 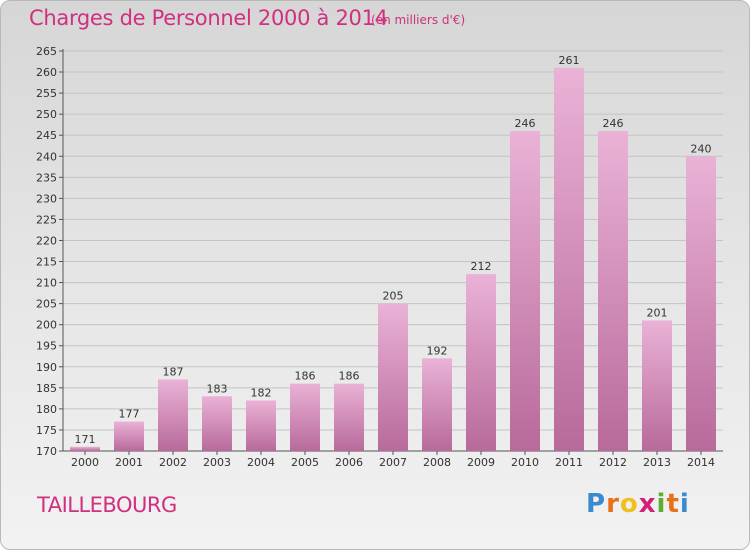 What do you see at coordinates (129, 414) in the screenshot?
I see `data-label: 177` at bounding box center [129, 414].